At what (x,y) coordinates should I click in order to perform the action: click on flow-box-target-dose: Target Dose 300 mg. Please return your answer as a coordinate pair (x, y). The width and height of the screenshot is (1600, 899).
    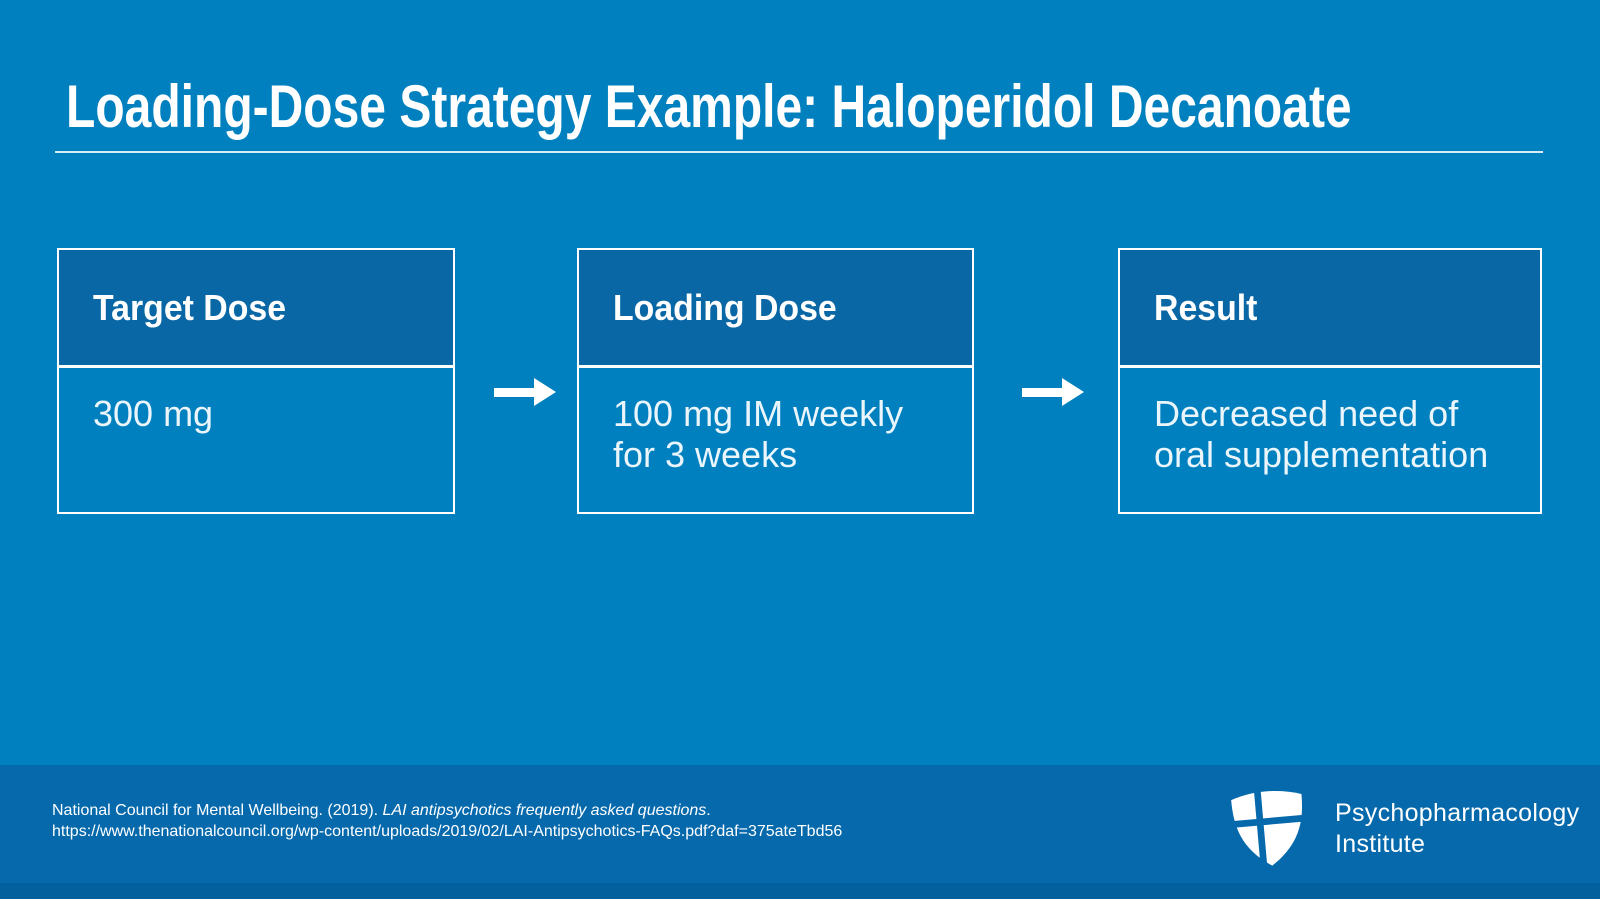
    Looking at the image, I should click on (256, 381).